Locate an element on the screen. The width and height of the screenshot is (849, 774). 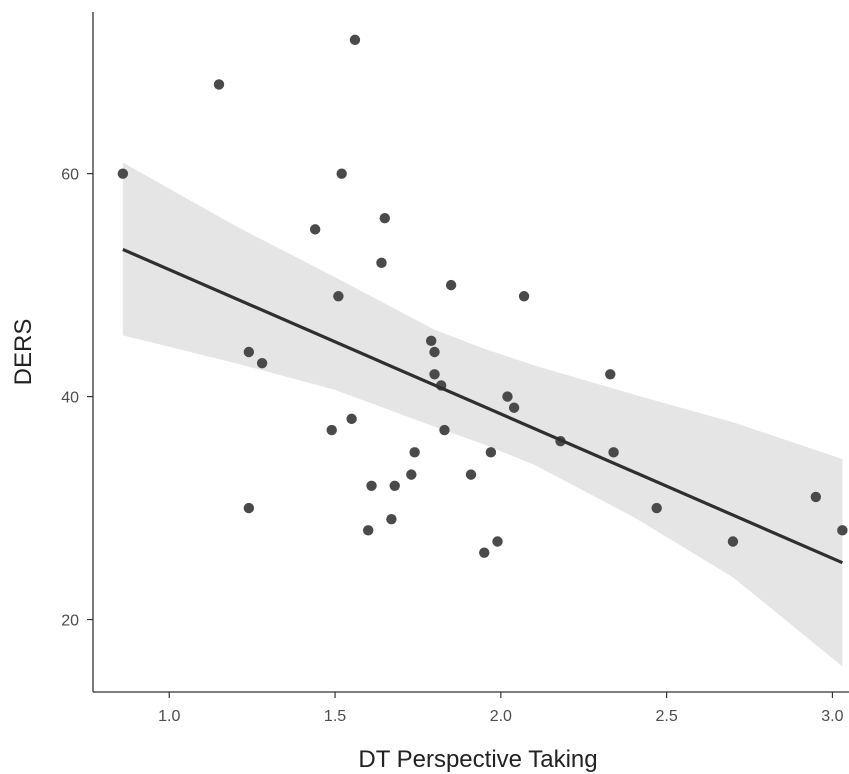
y-tick-label: 60 is located at coordinates (70, 175).